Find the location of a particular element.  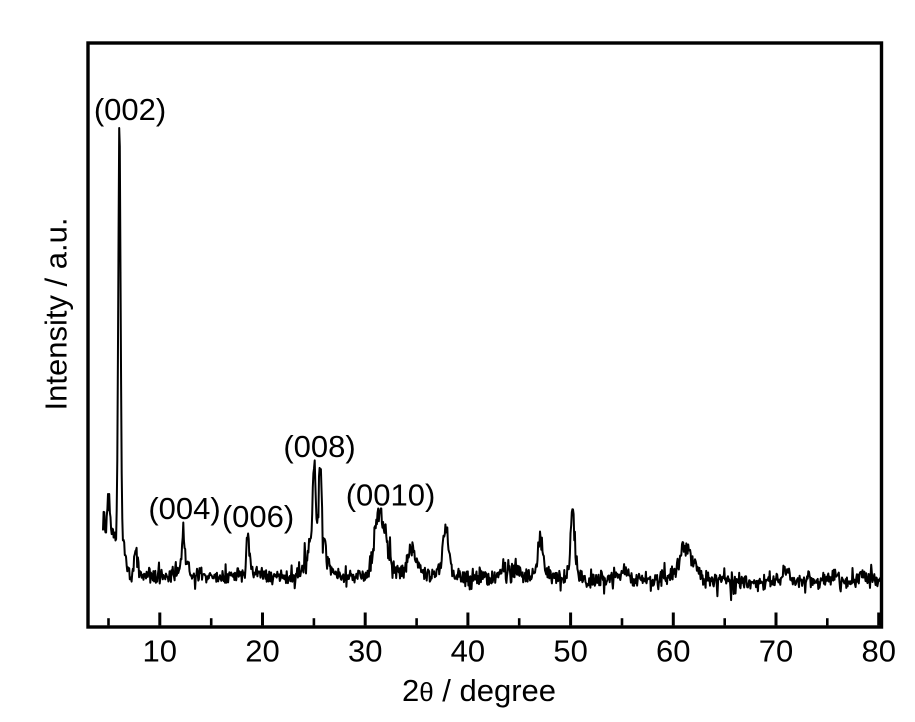

svg-text: 60 is located at coordinates (673, 651).